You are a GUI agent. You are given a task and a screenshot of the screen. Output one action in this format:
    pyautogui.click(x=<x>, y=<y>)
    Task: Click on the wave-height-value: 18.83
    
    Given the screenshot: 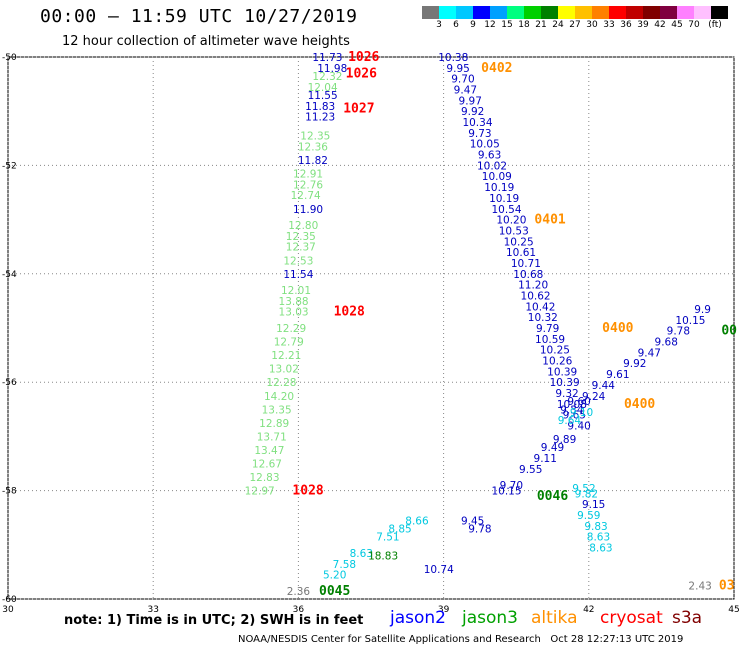 What is the action you would take?
    pyautogui.click(x=383, y=557)
    